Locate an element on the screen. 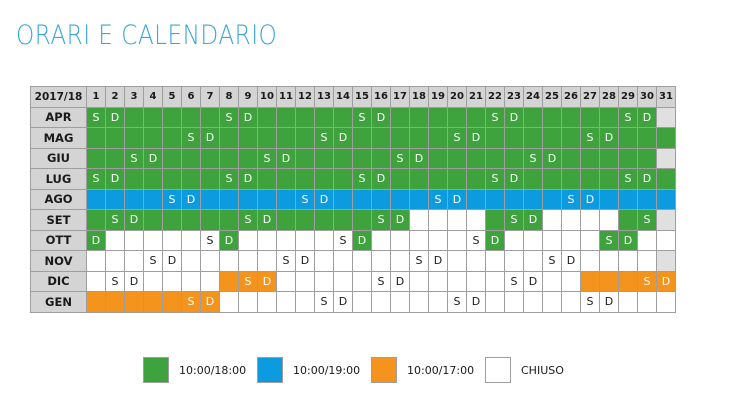 The height and width of the screenshot is (400, 736). legend-label: 10:00/18:00 is located at coordinates (213, 370).